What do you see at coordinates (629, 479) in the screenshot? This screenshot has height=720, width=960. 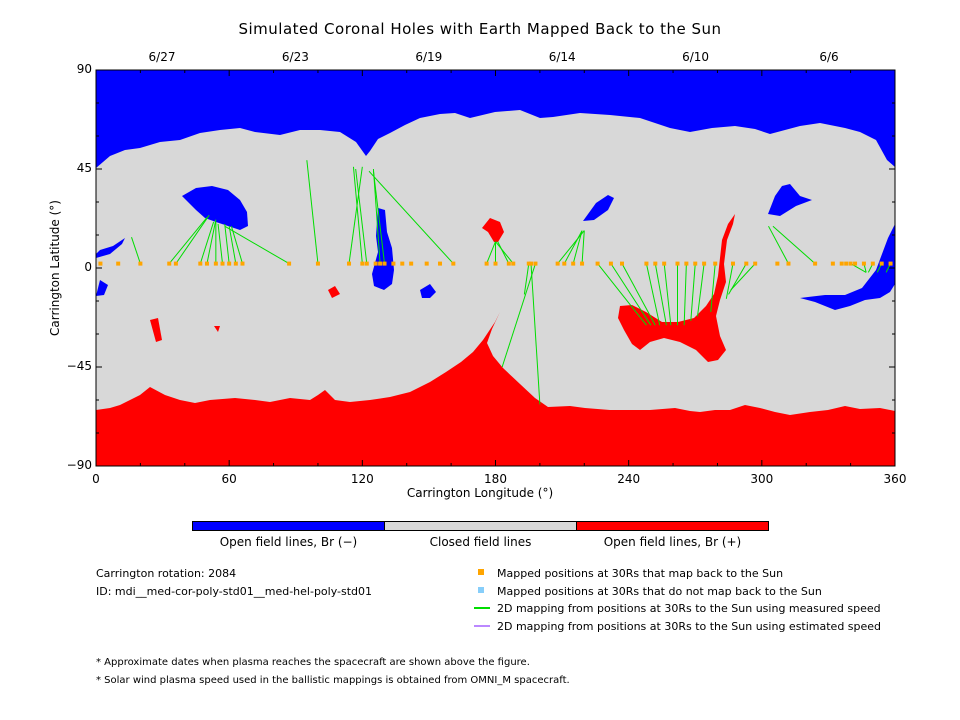 I see `x-tick-label: 240` at bounding box center [629, 479].